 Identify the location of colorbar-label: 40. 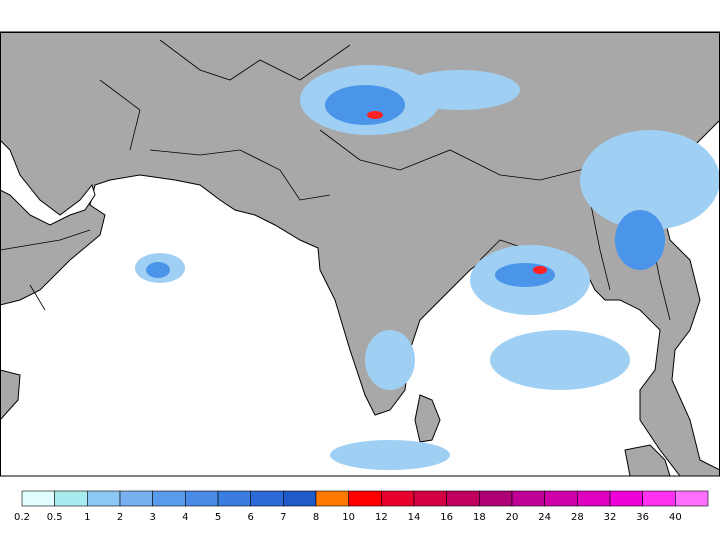
(675, 517).